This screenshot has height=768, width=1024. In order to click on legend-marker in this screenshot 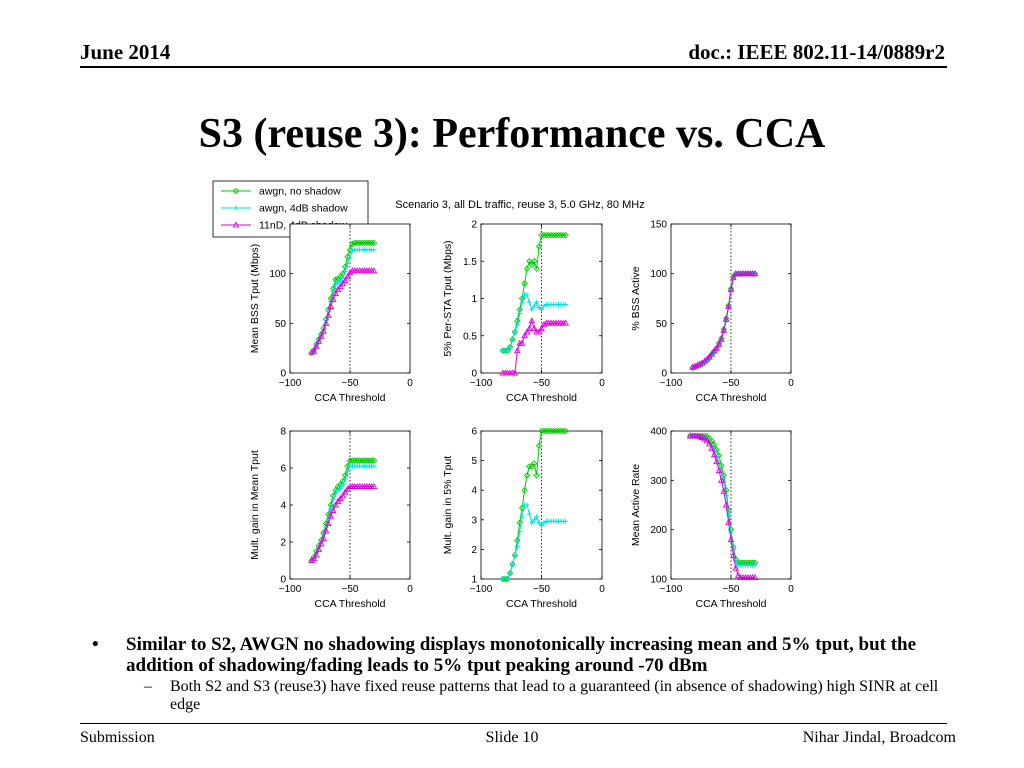, I will do `click(236, 191)`.